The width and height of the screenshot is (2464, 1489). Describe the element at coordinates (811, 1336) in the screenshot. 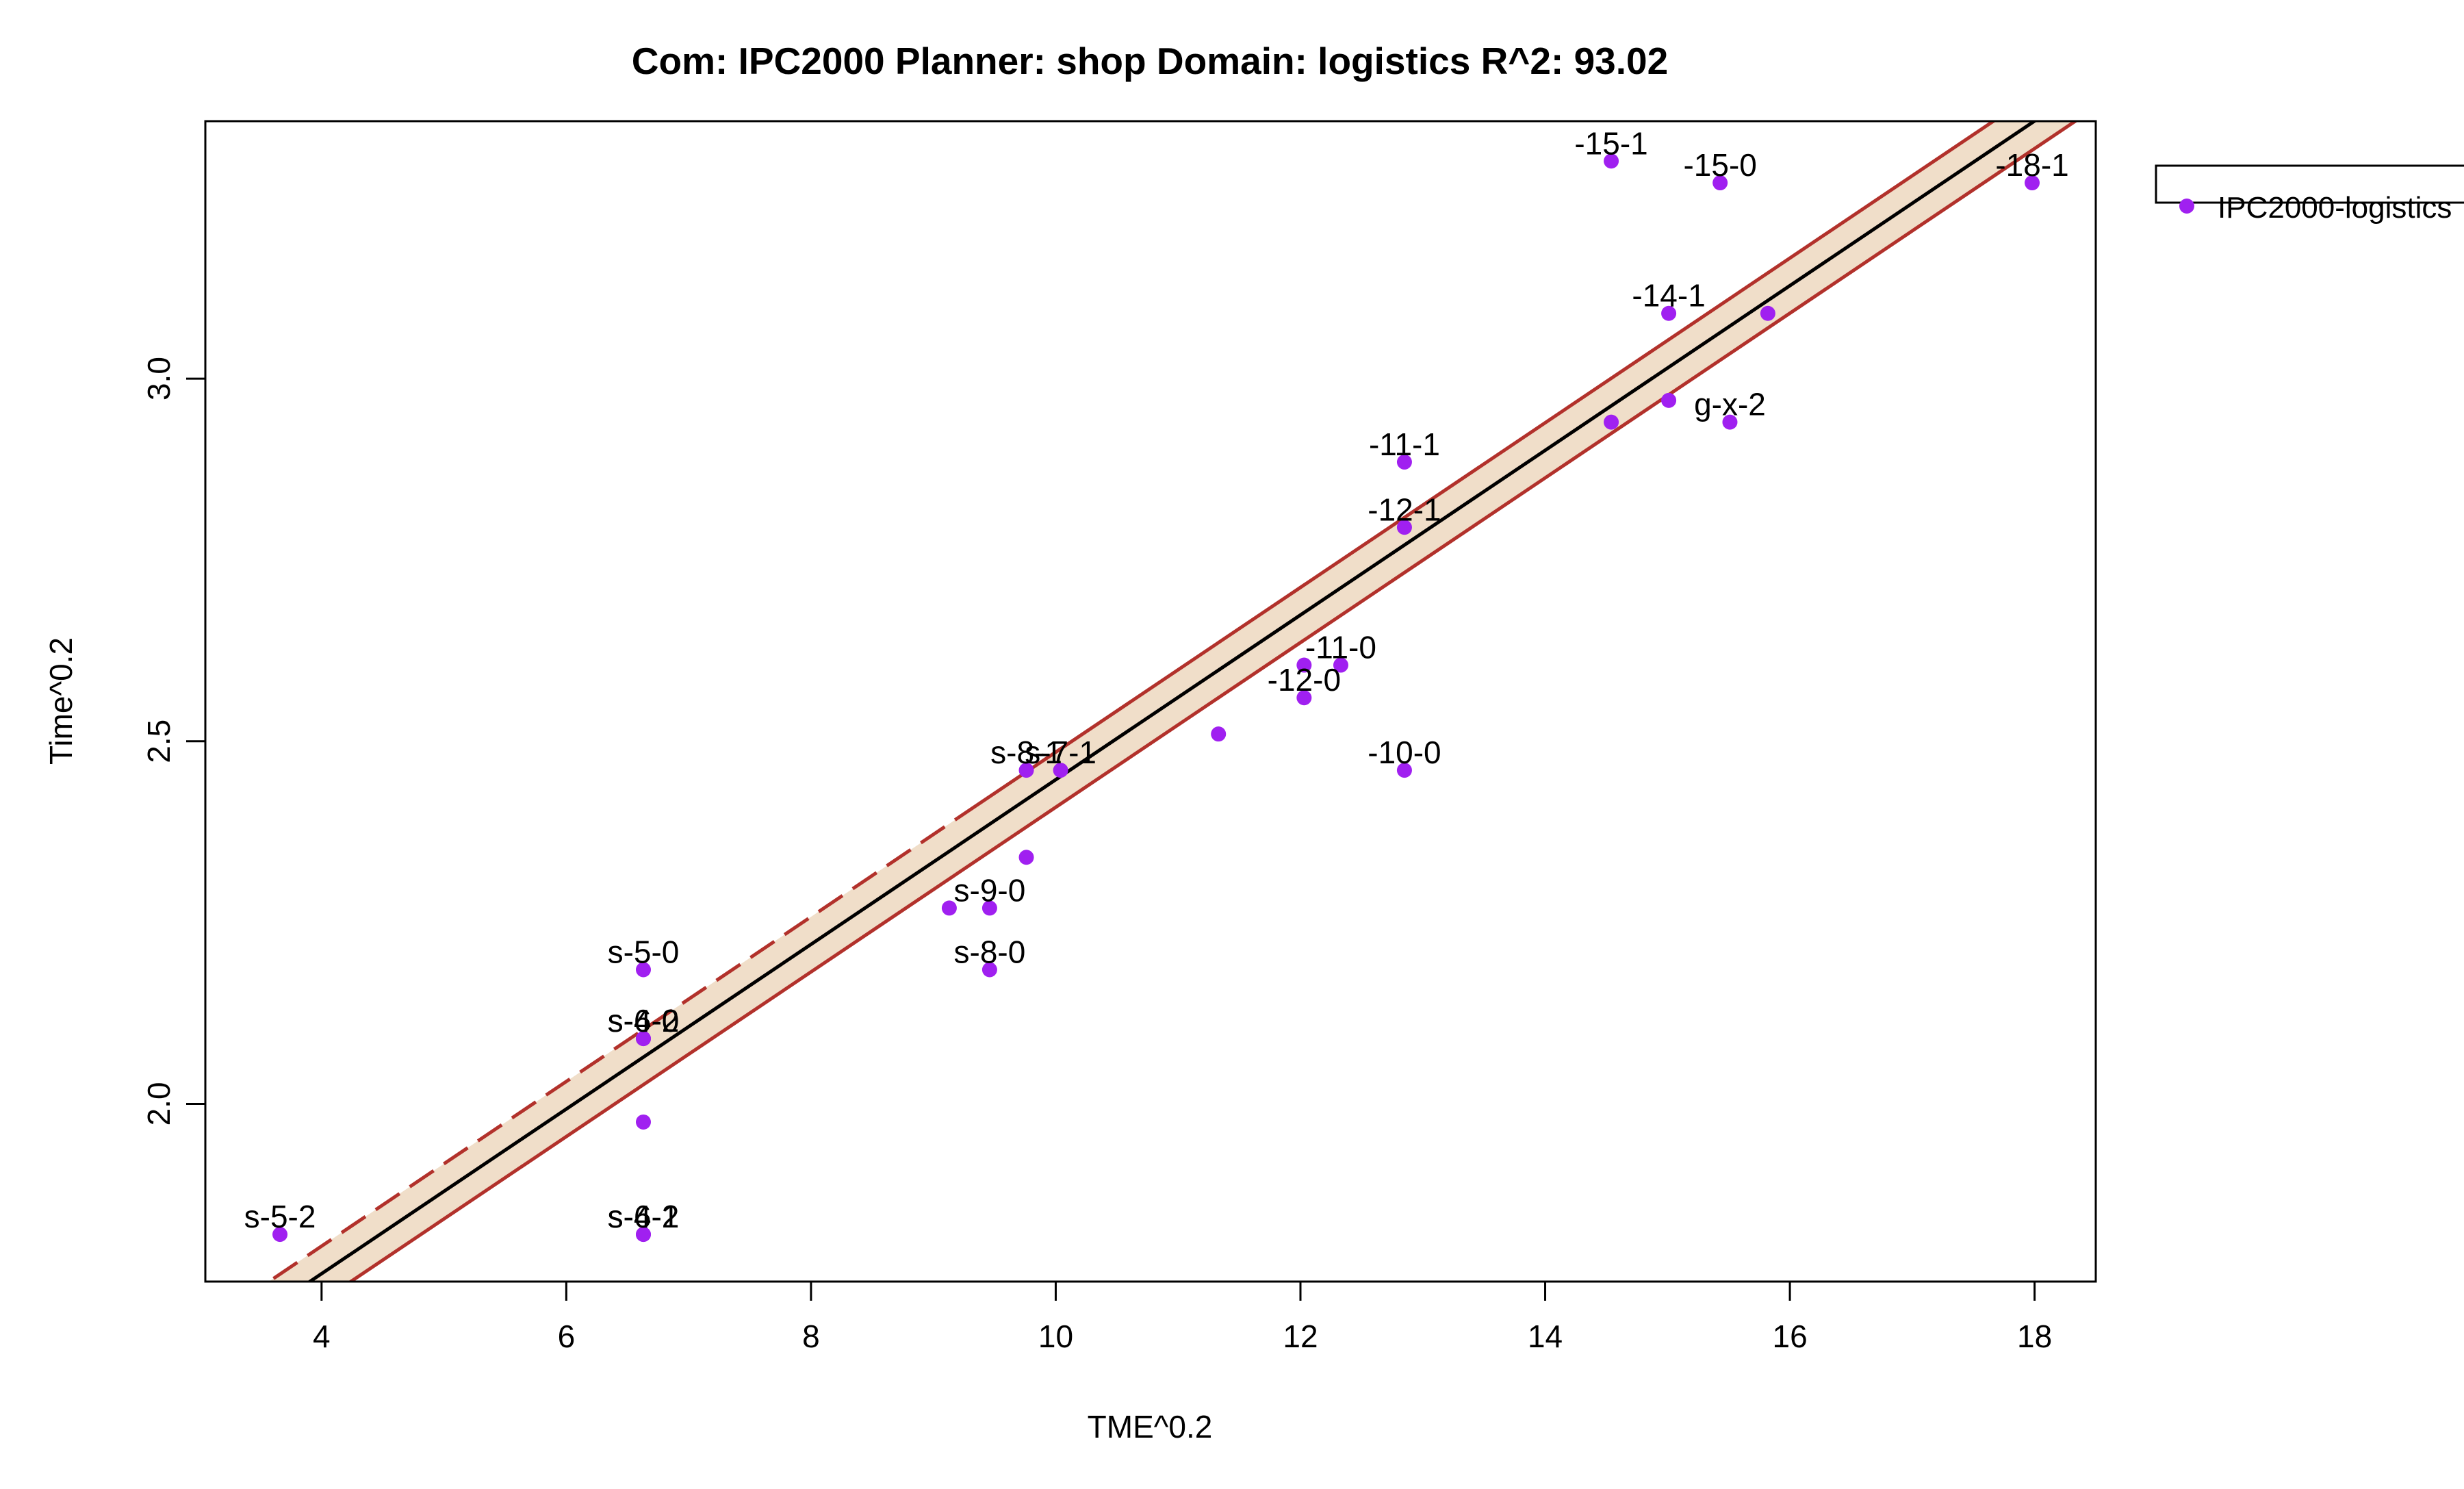

I see `x-tick-label: 8` at that location.